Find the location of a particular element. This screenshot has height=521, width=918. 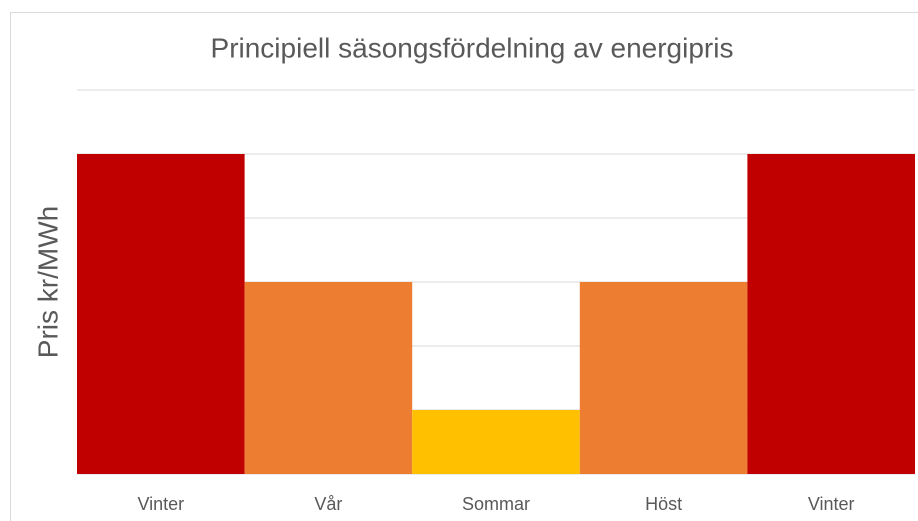

x-tick-label: Sommar is located at coordinates (496, 504).